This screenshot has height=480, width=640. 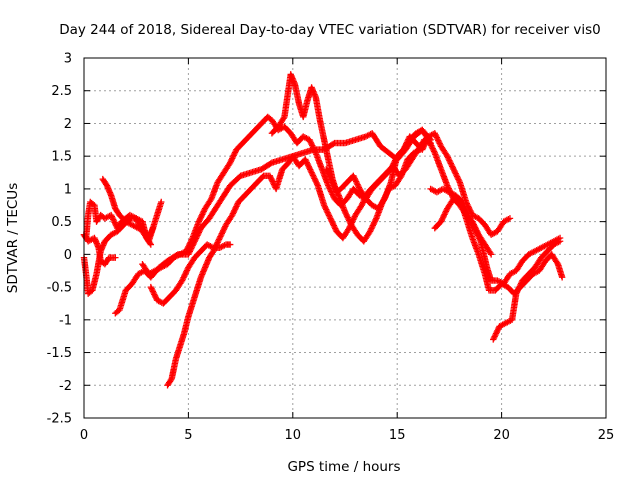 What do you see at coordinates (61, 222) in the screenshot?
I see `y-tick-label: 0.5` at bounding box center [61, 222].